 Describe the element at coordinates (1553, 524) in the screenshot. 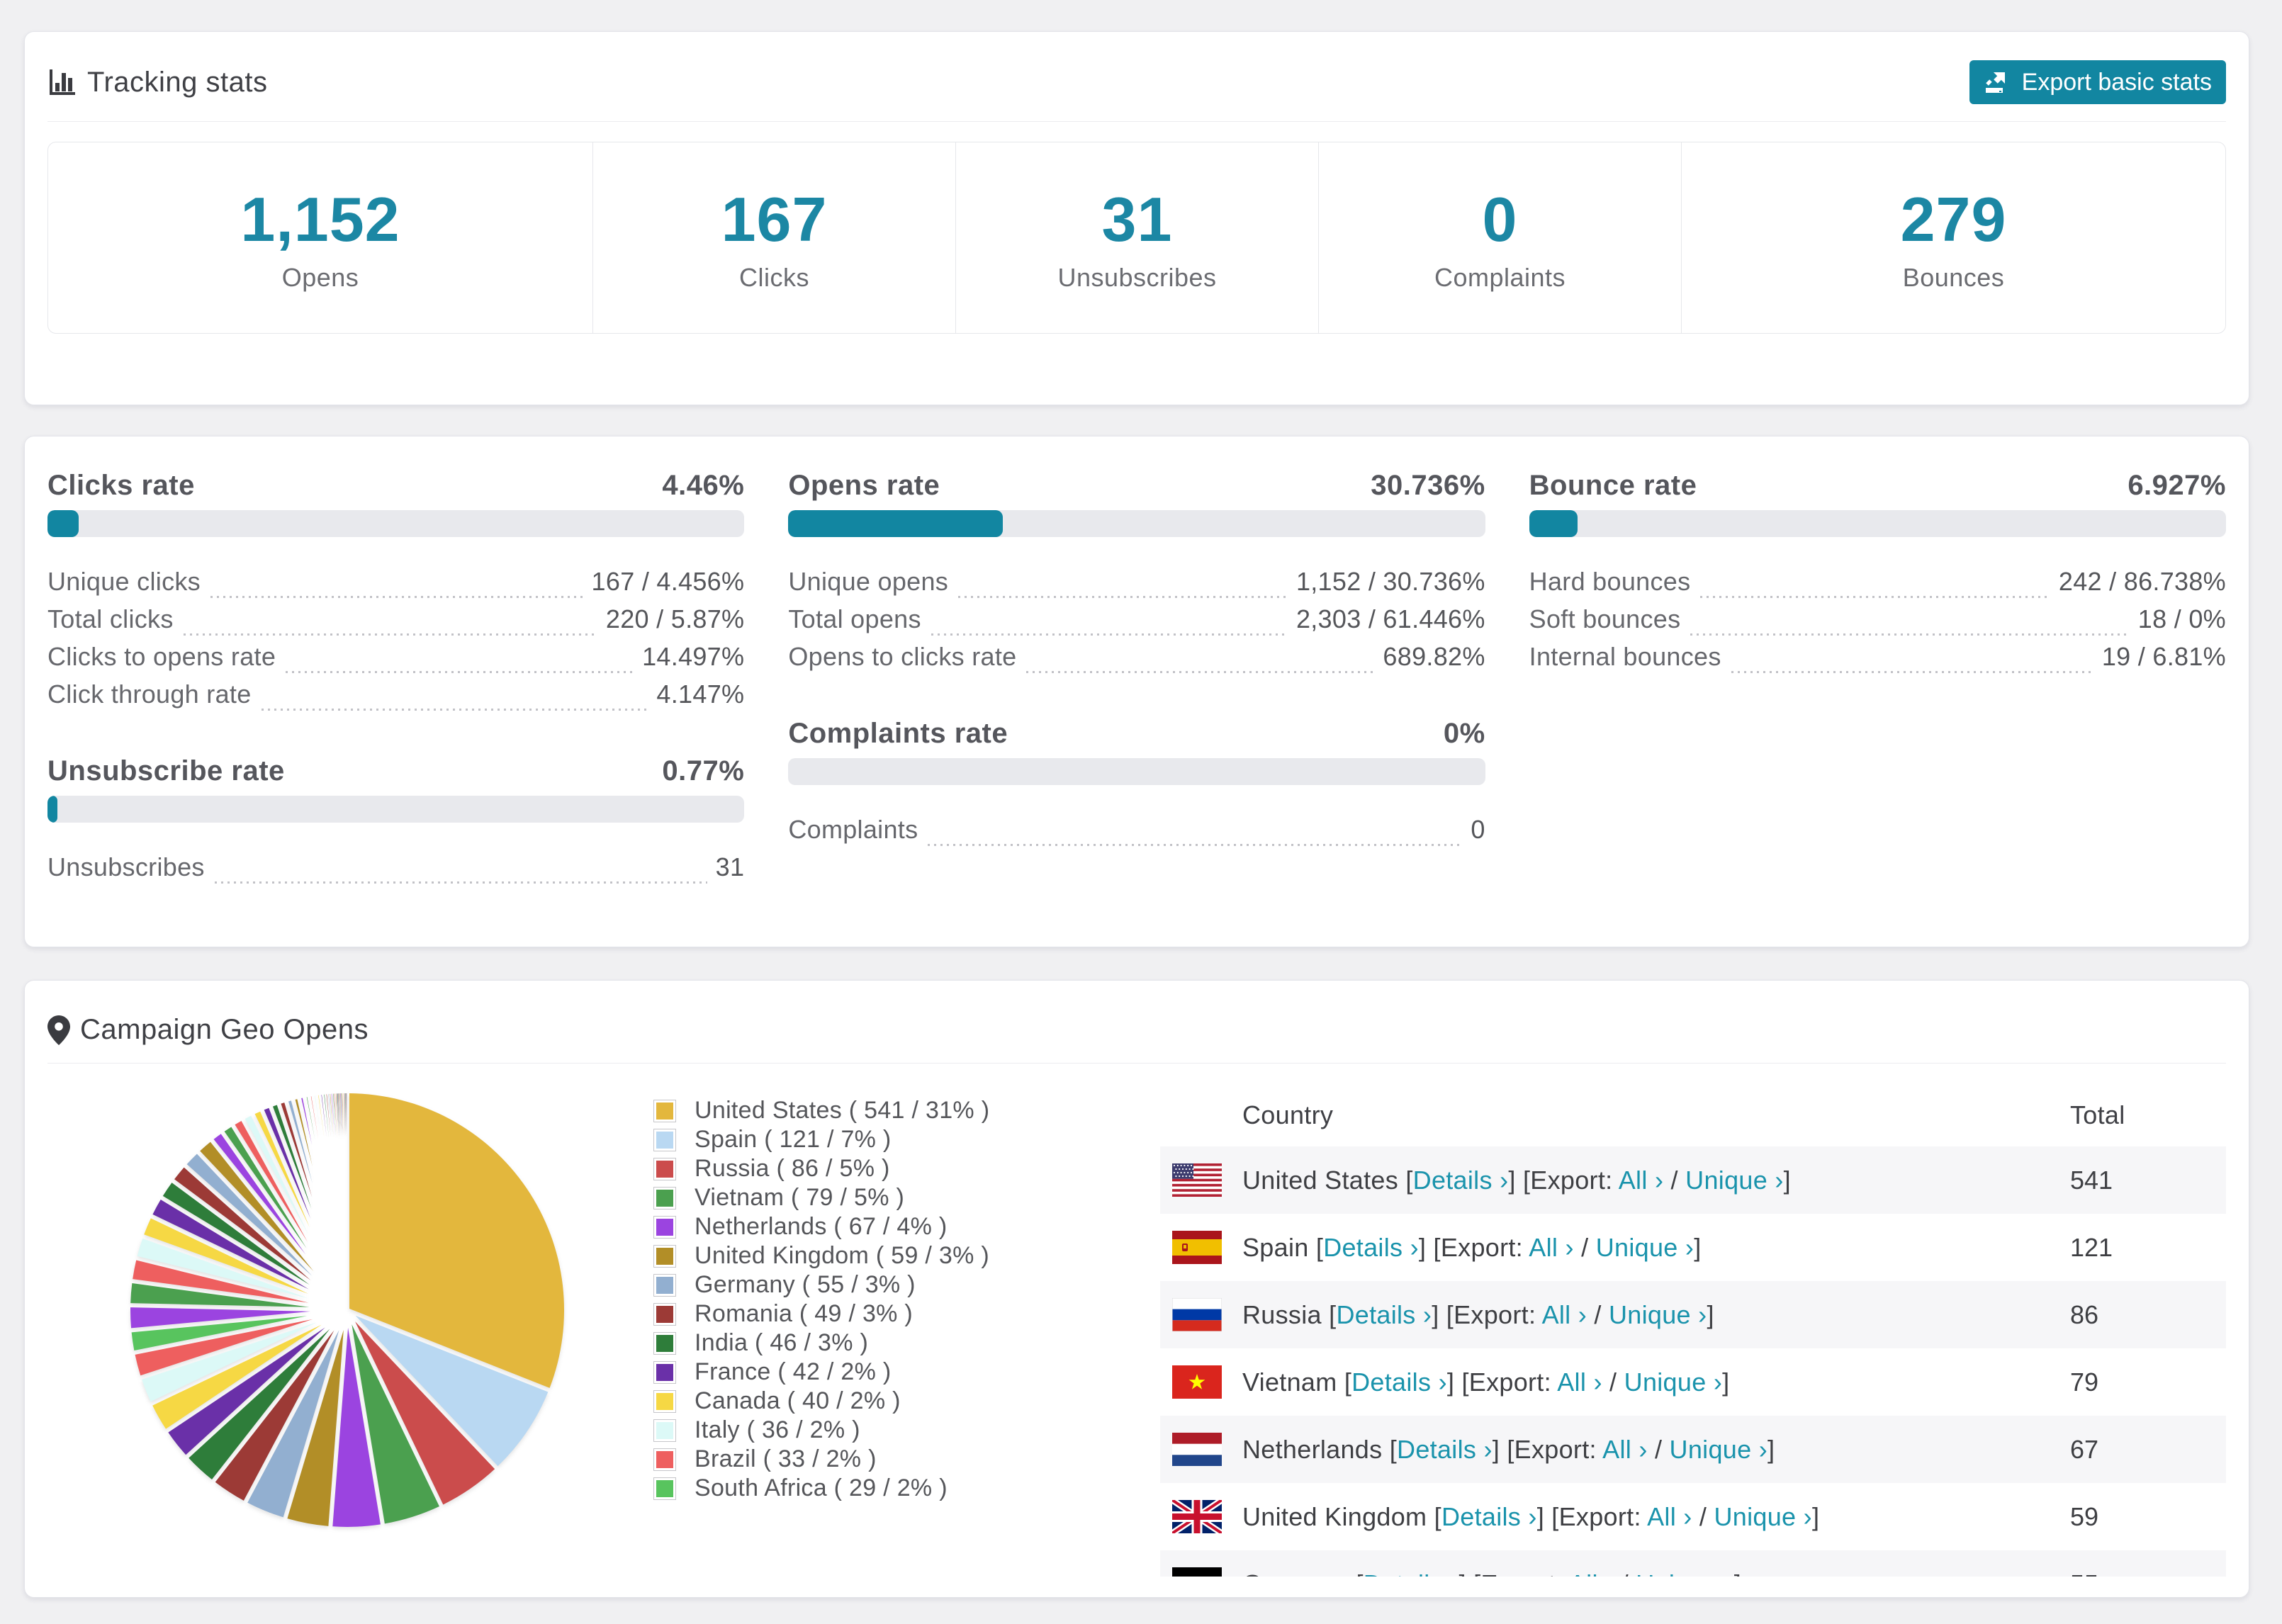

I see `rate-progress-fill` at that location.